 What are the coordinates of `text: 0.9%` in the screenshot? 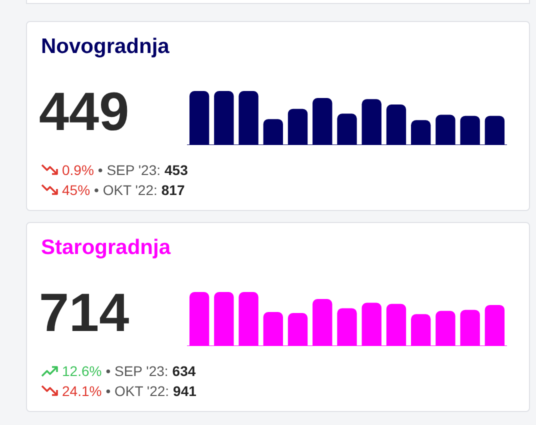 It's located at (78, 170).